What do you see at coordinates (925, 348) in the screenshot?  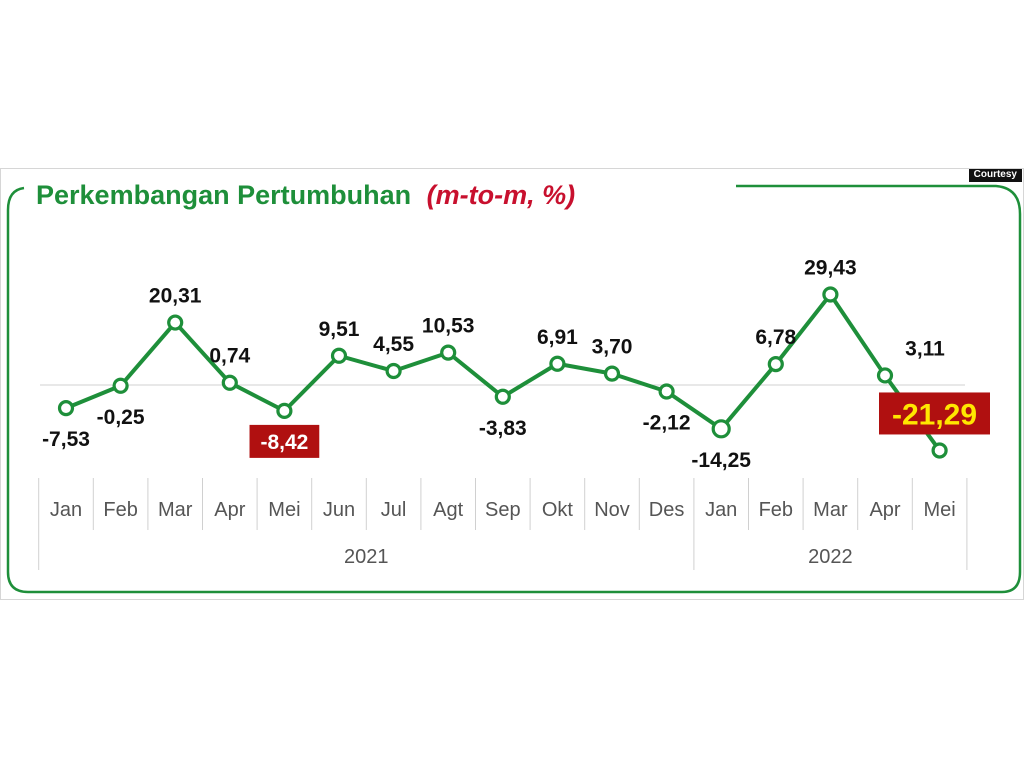 I see `data-label: 3,11` at bounding box center [925, 348].